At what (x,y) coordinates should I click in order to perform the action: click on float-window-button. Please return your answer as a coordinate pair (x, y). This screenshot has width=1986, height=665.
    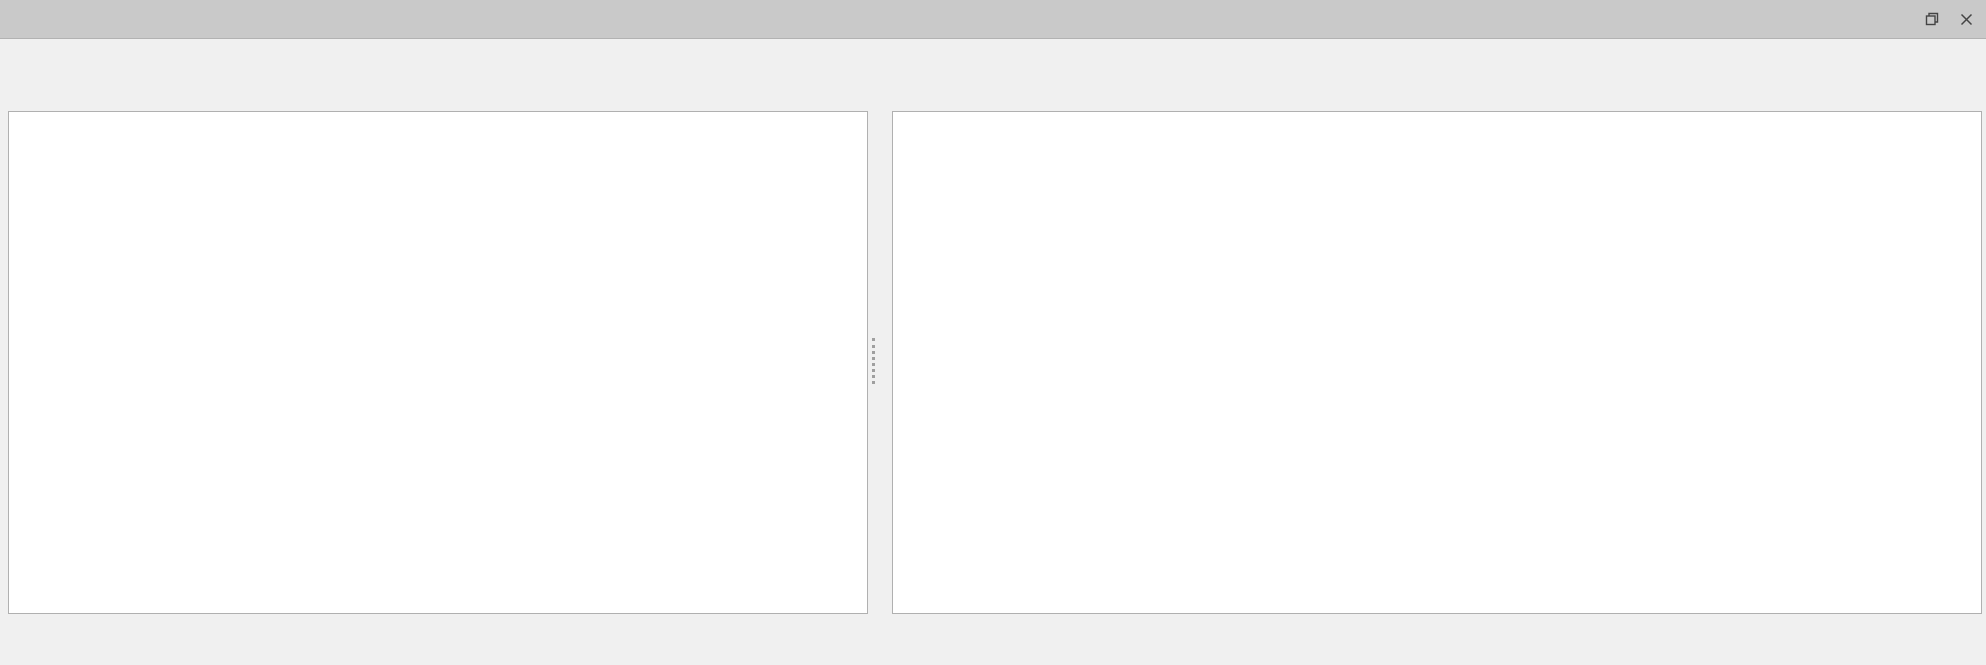
    Looking at the image, I should click on (1932, 19).